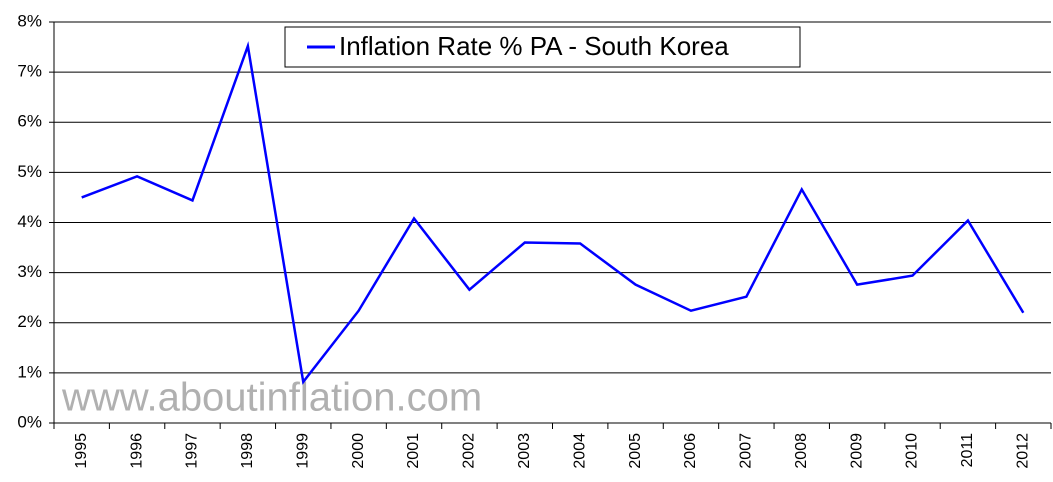 This screenshot has height=482, width=1053. What do you see at coordinates (635, 451) in the screenshot?
I see `x-tick-label: 2005` at bounding box center [635, 451].